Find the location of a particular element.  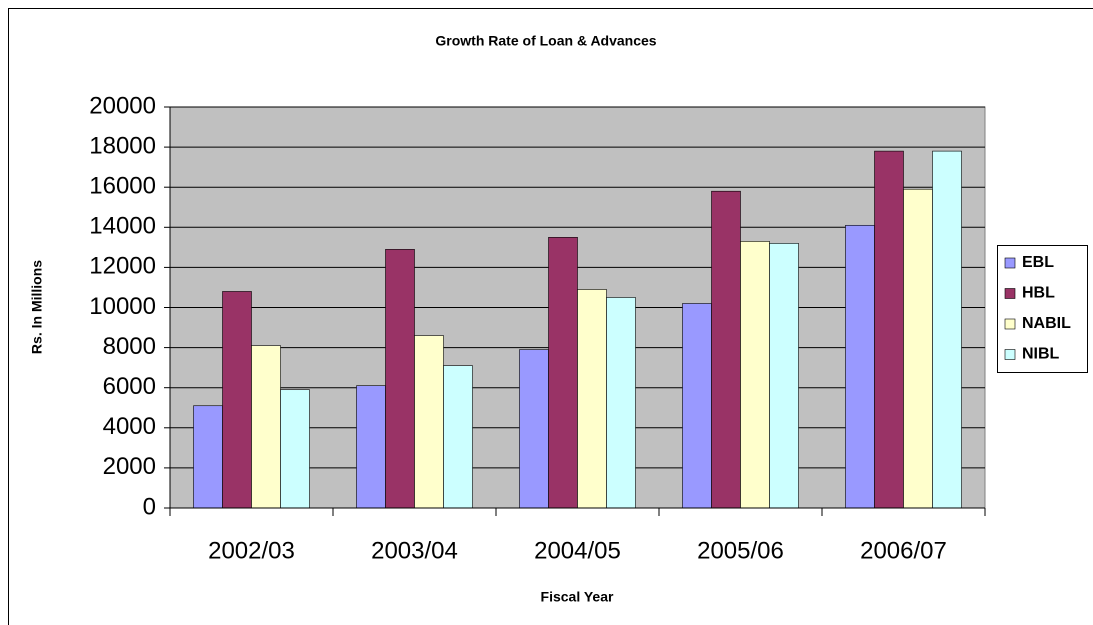

legend-label: EBL is located at coordinates (1038, 262).